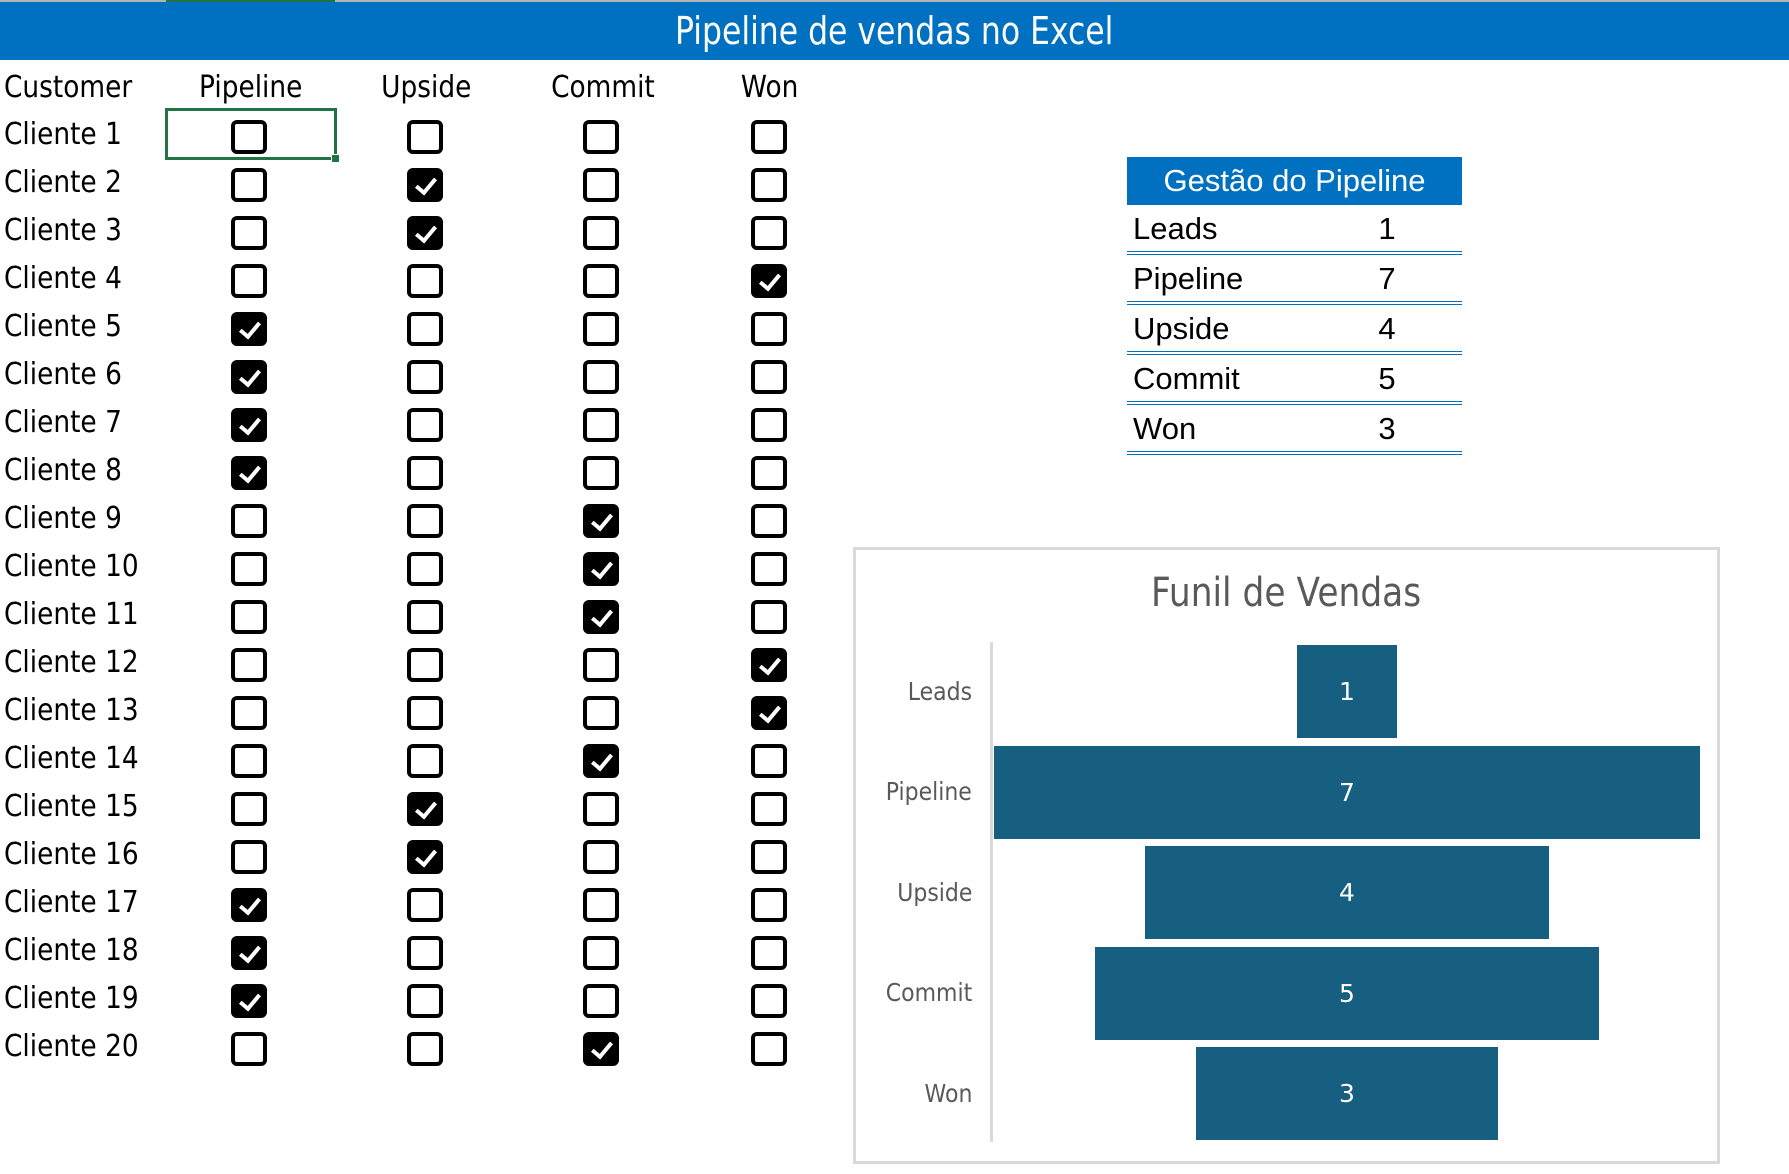  Describe the element at coordinates (928, 791) in the screenshot. I see `category-label-pipeline: Pipeline` at that location.